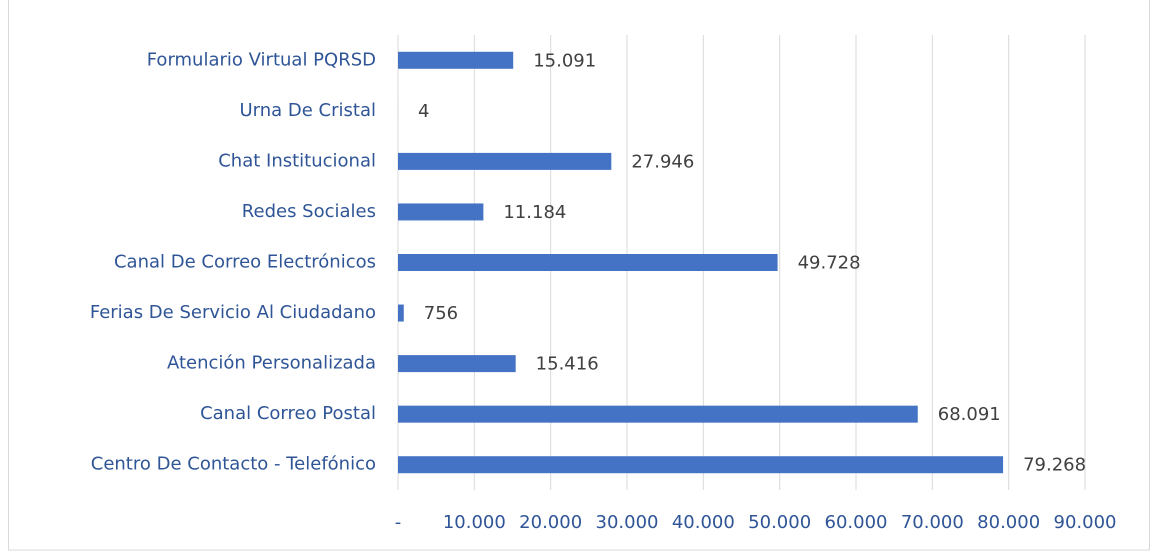  I want to click on x-tick-label: 90.000, so click(1085, 522).